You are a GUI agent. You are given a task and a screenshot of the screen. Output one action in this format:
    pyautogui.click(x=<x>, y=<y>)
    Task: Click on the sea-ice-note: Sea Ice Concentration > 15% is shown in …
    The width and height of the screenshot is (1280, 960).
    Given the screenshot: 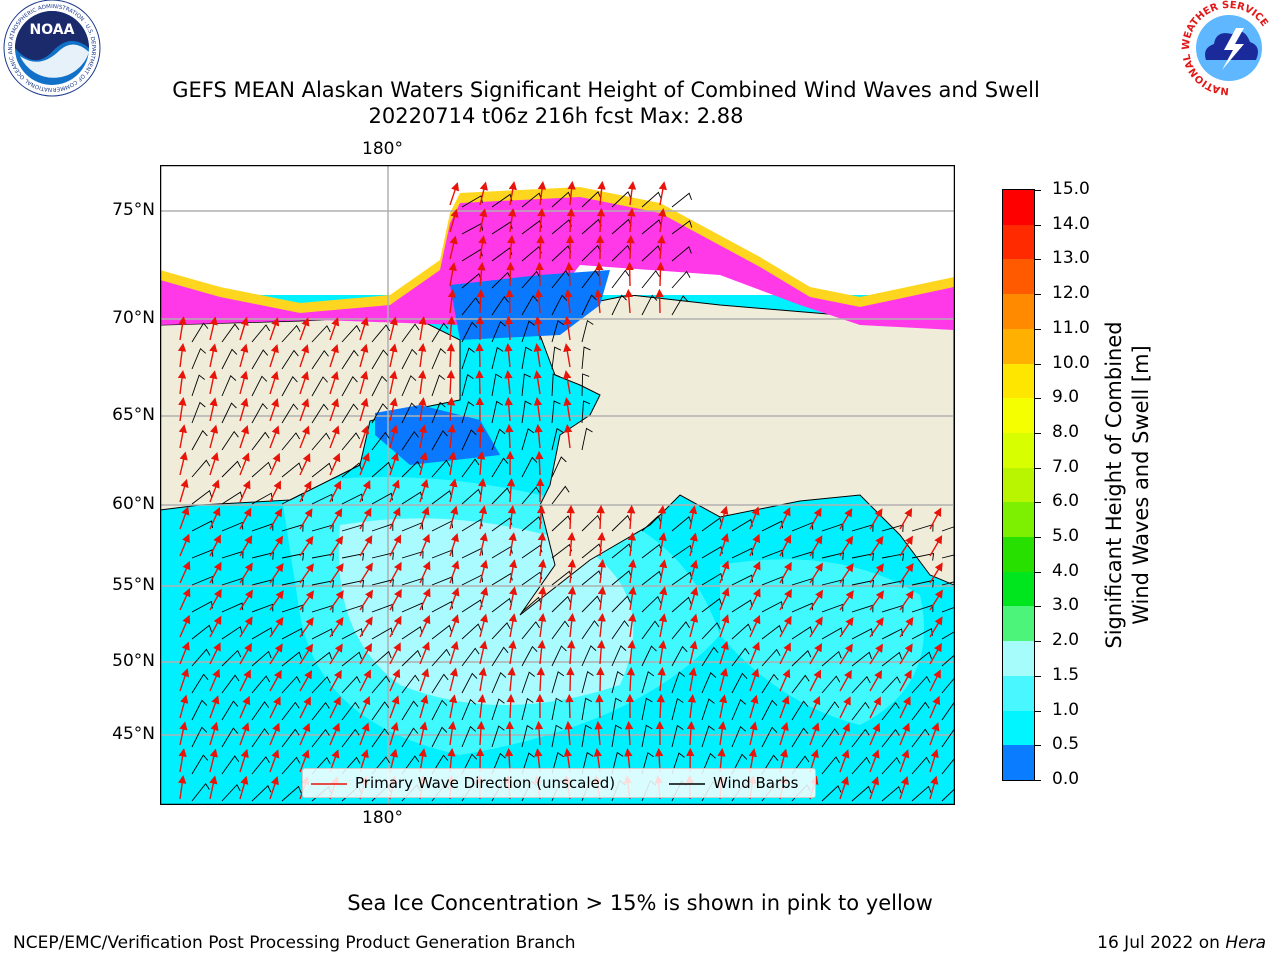 What is the action you would take?
    pyautogui.click(x=640, y=903)
    